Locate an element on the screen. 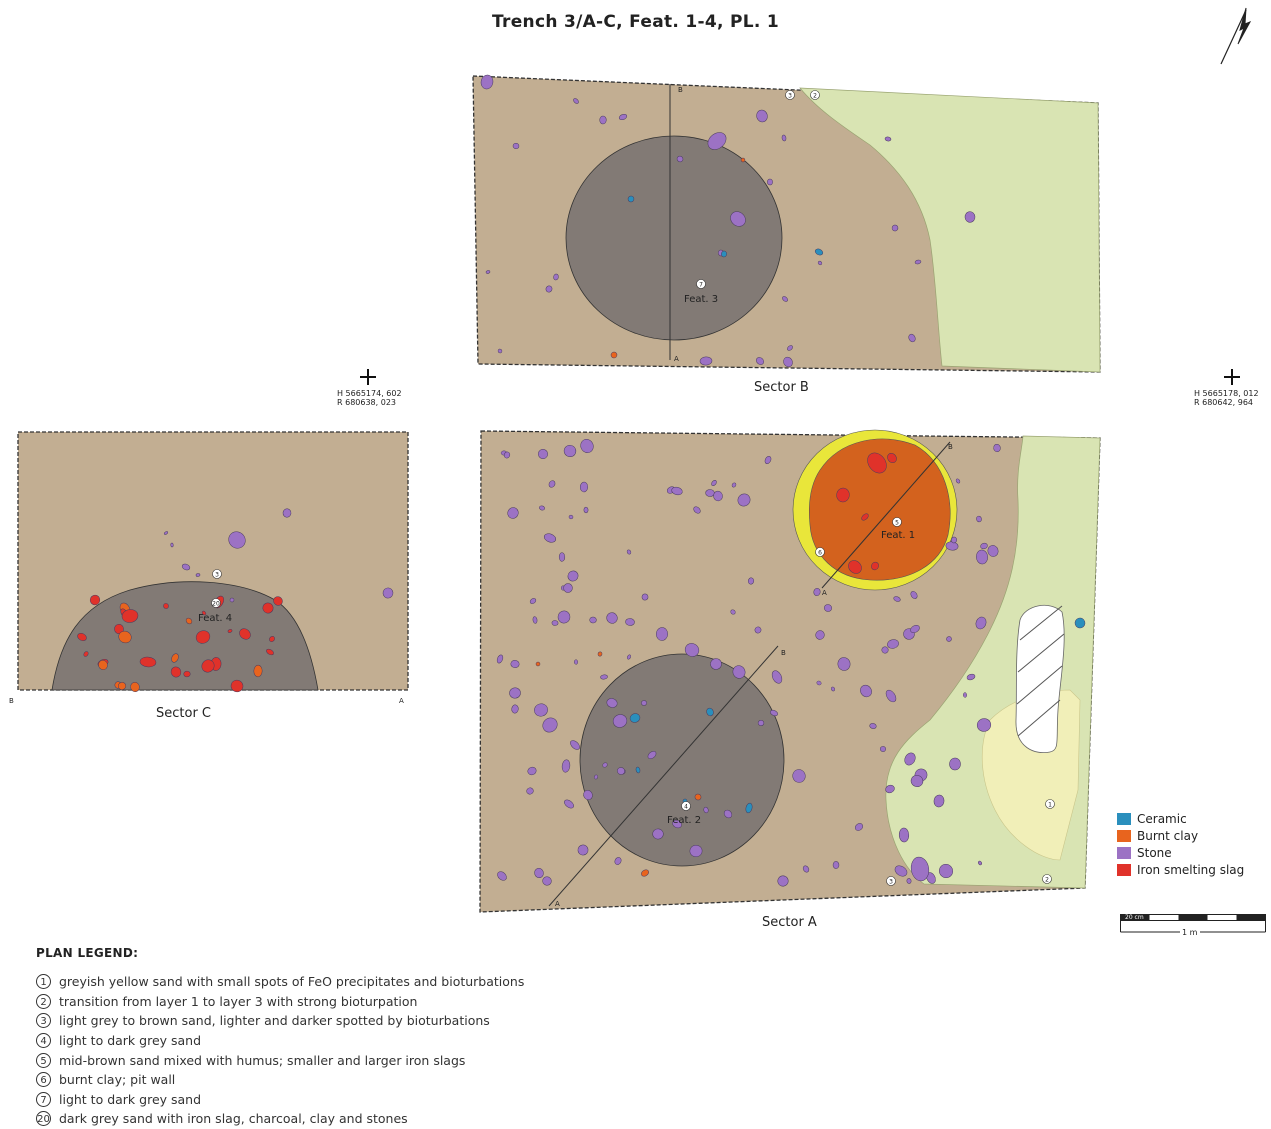 Image resolution: width=1271 pixels, height=1129 pixels. svg-text: 1 is located at coordinates (1050, 804).